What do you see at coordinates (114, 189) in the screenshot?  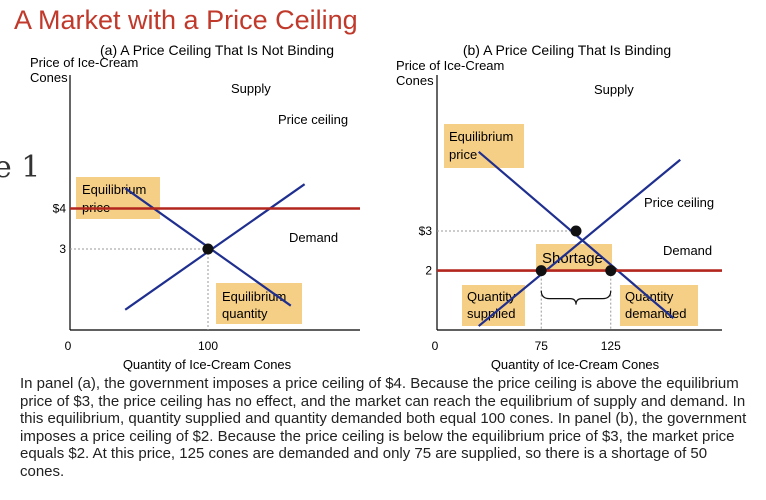 I see `panel-a-eq-price-line1: Equilibrium` at bounding box center [114, 189].